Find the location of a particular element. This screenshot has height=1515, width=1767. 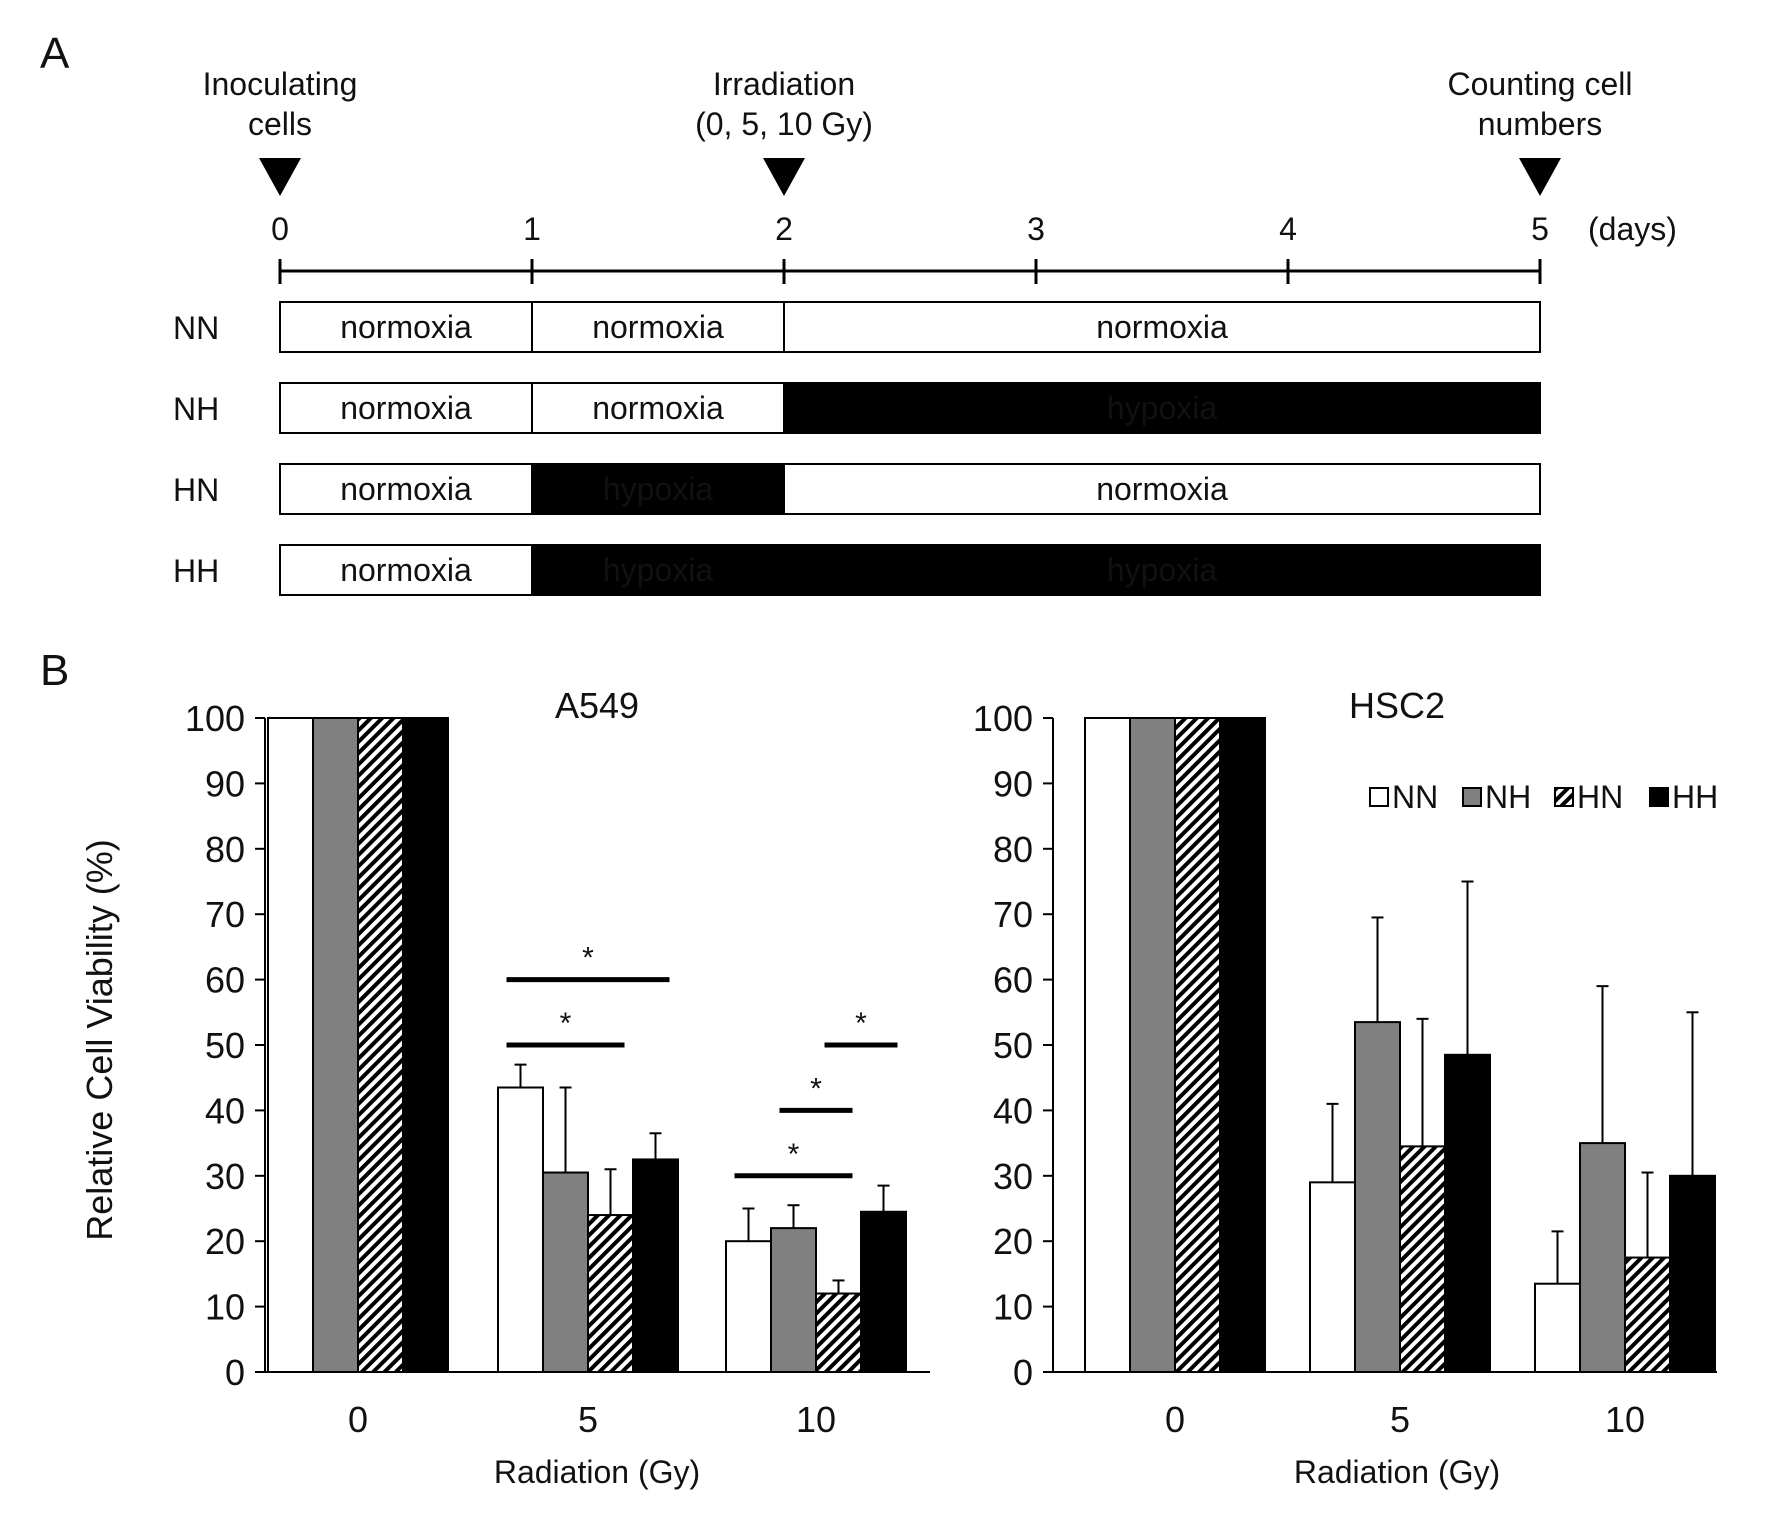

timeline-tick-label: 5 is located at coordinates (1540, 229).